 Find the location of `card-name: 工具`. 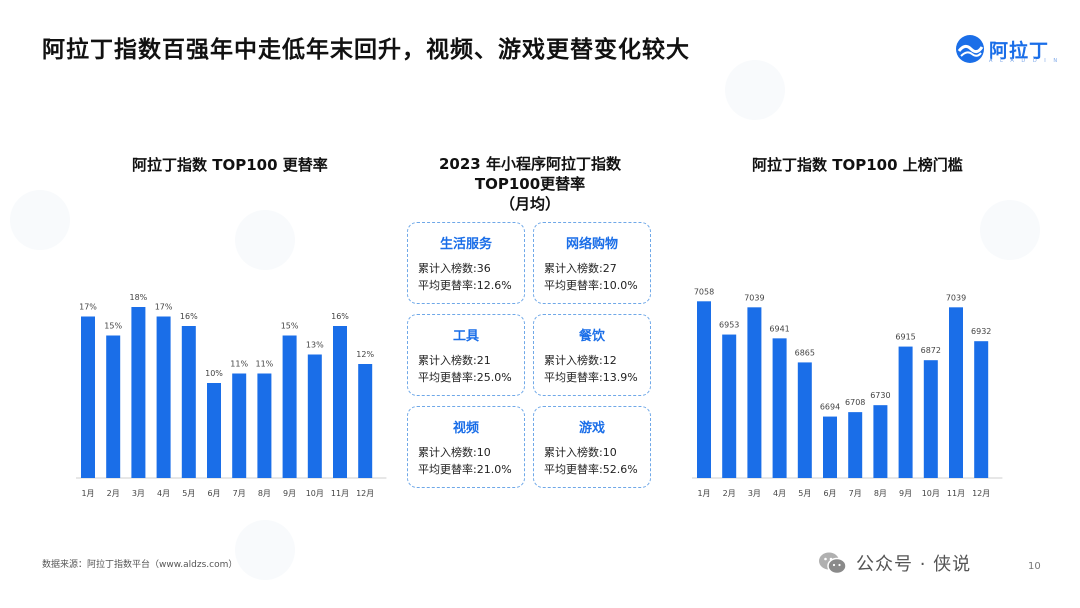

card-name: 工具 is located at coordinates (465, 336).